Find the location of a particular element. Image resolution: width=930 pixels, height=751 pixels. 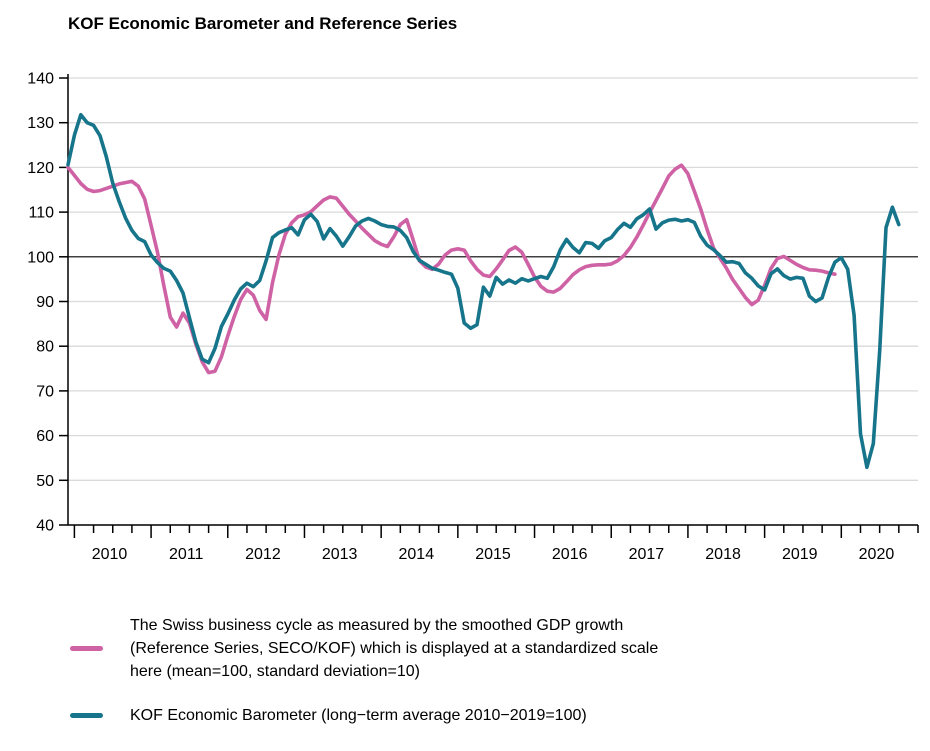

x-year-label: 2010 is located at coordinates (110, 554).